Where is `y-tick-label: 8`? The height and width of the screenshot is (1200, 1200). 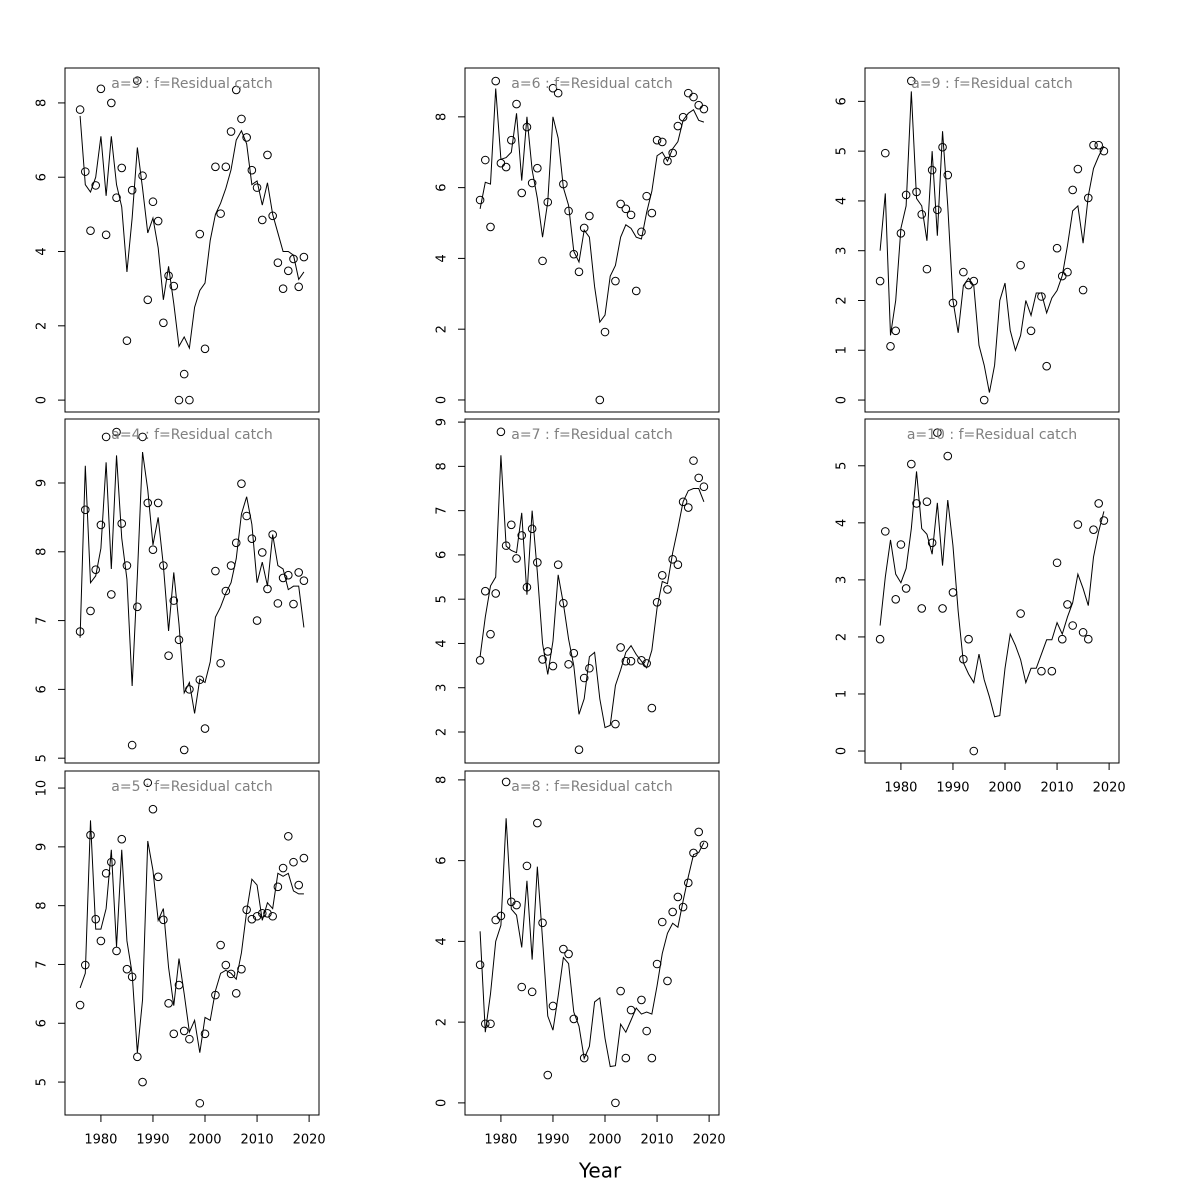 y-tick-label: 8 is located at coordinates (42, 103).